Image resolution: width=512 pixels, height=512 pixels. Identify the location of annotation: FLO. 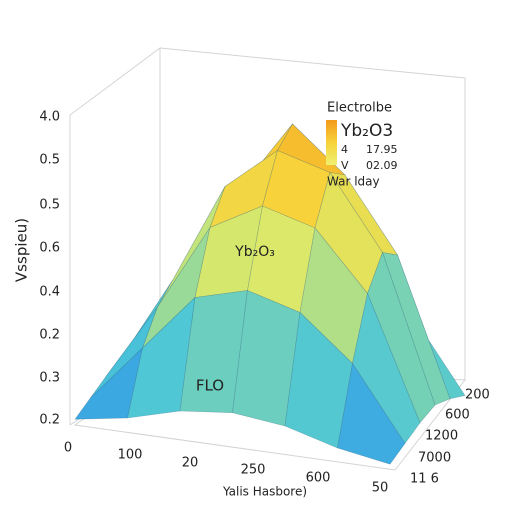
(210, 386).